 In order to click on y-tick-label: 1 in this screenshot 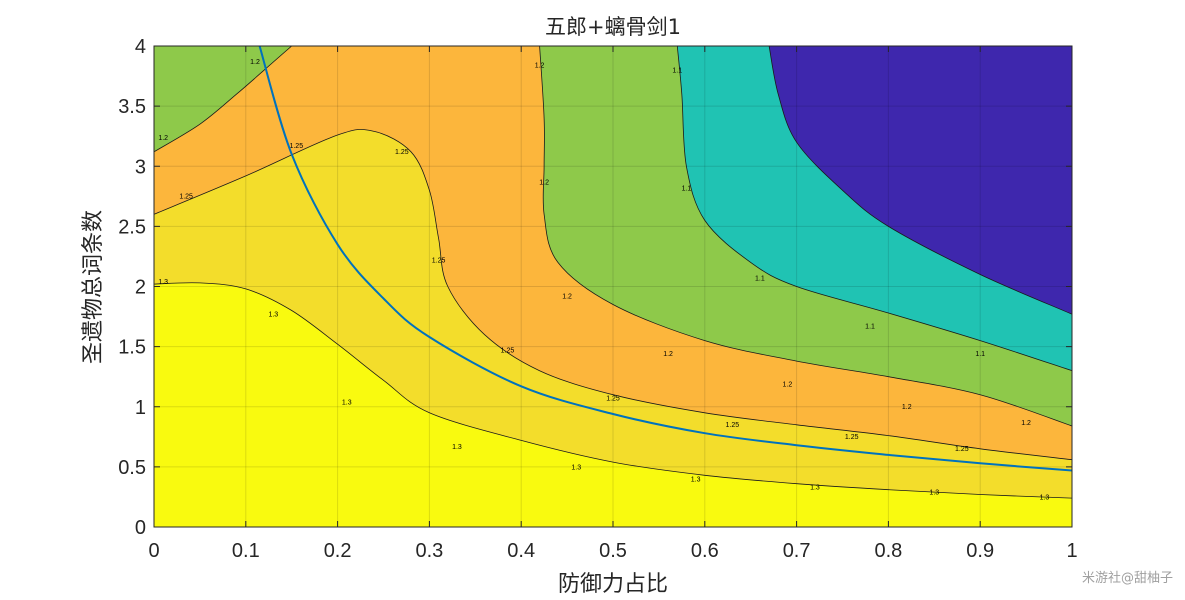, I will do `click(140, 408)`.